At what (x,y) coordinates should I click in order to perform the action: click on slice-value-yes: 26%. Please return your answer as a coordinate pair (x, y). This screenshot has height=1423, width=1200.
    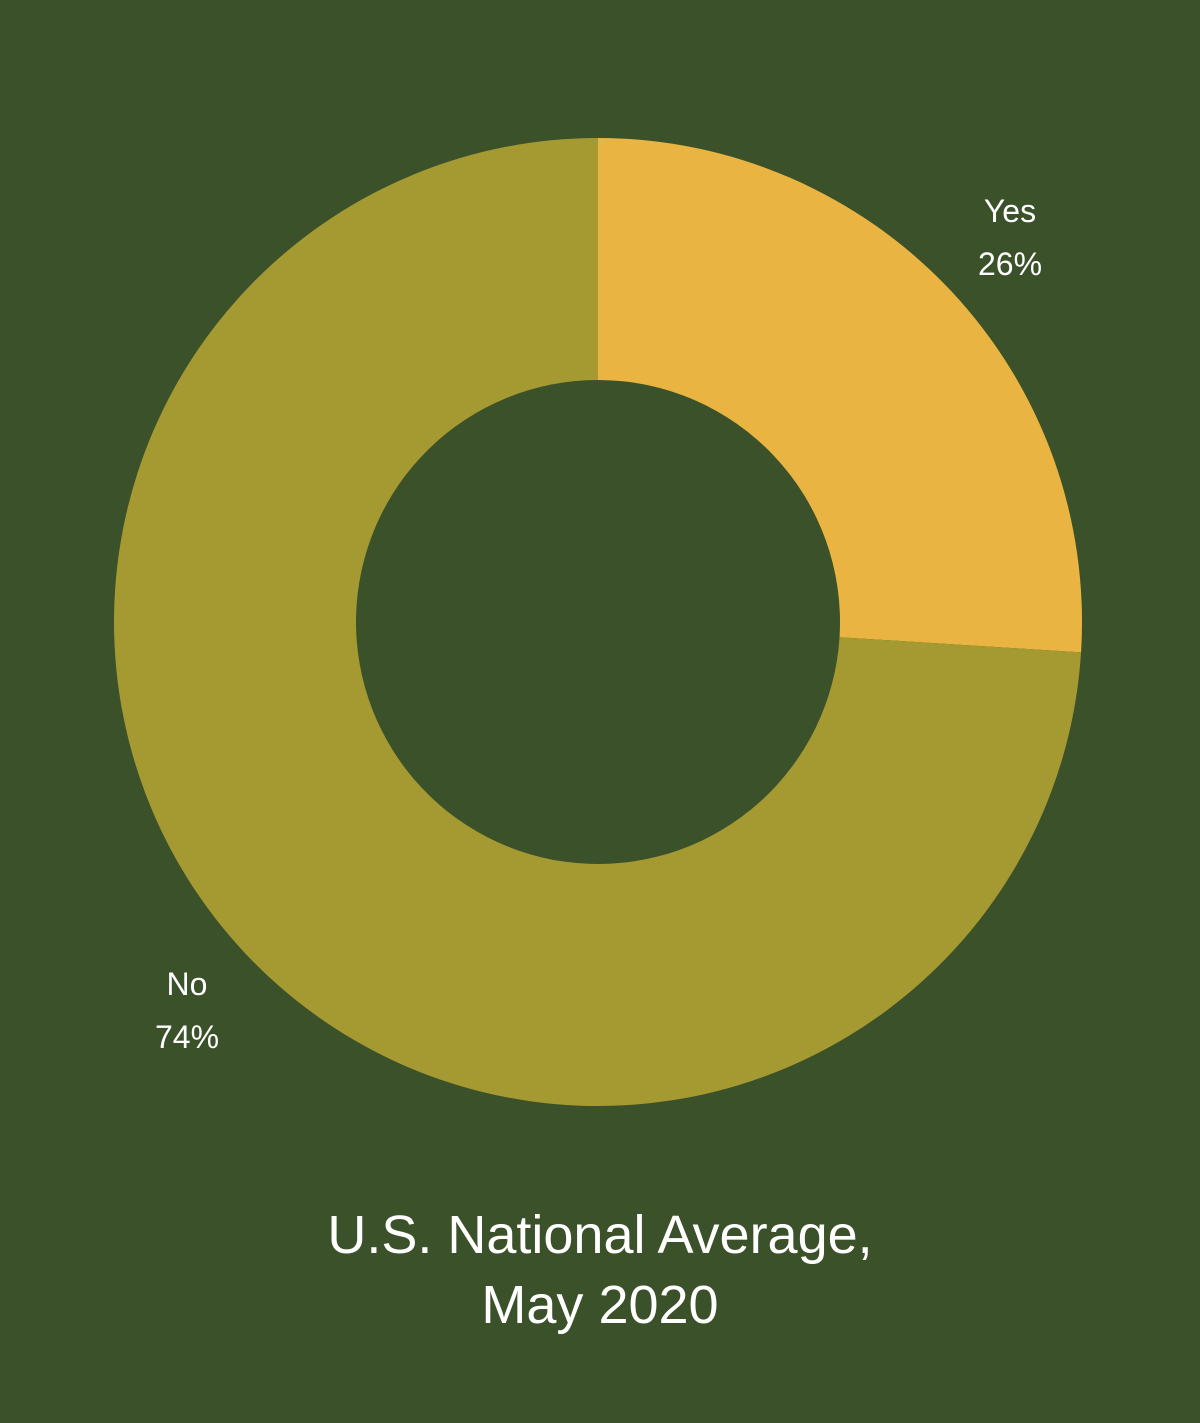
    Looking at the image, I should click on (1010, 264).